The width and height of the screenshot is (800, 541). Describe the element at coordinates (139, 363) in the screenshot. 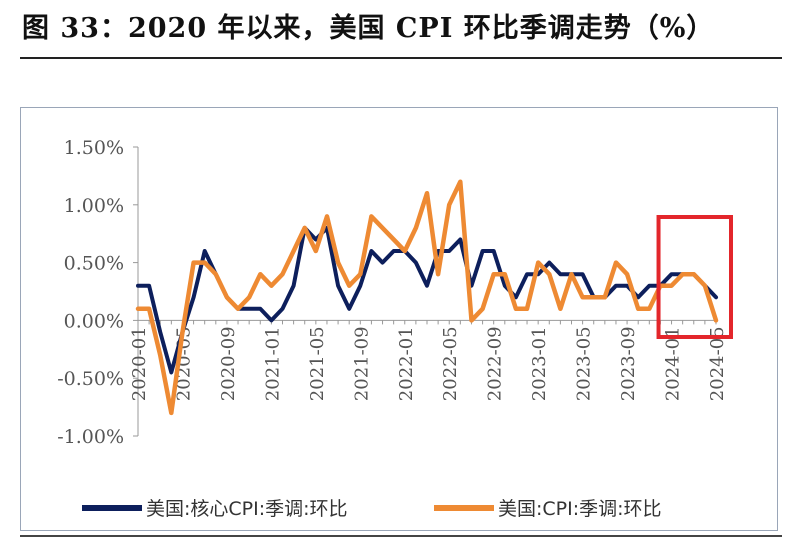

I see `x-tick-label-2020-01: 2020-01` at that location.